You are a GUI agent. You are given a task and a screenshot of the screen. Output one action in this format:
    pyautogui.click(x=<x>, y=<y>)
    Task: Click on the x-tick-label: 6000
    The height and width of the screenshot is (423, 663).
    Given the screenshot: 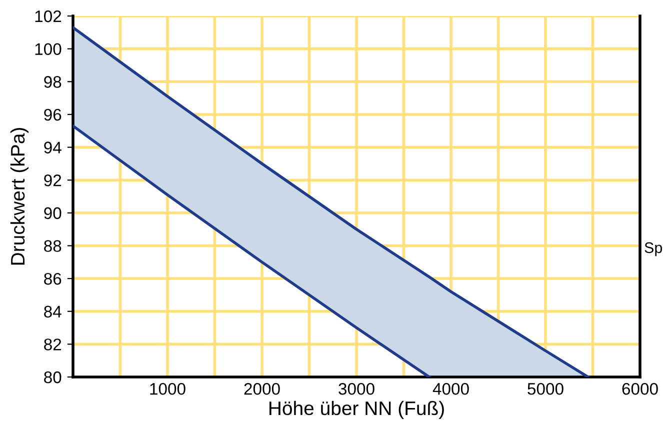 What is the action you would take?
    pyautogui.click(x=640, y=388)
    